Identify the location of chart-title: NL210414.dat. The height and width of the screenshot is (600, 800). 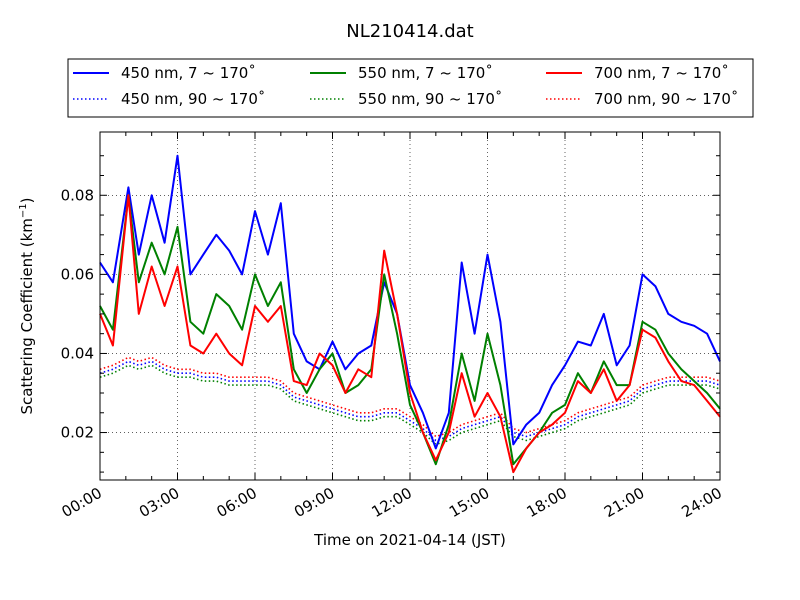
(409, 31).